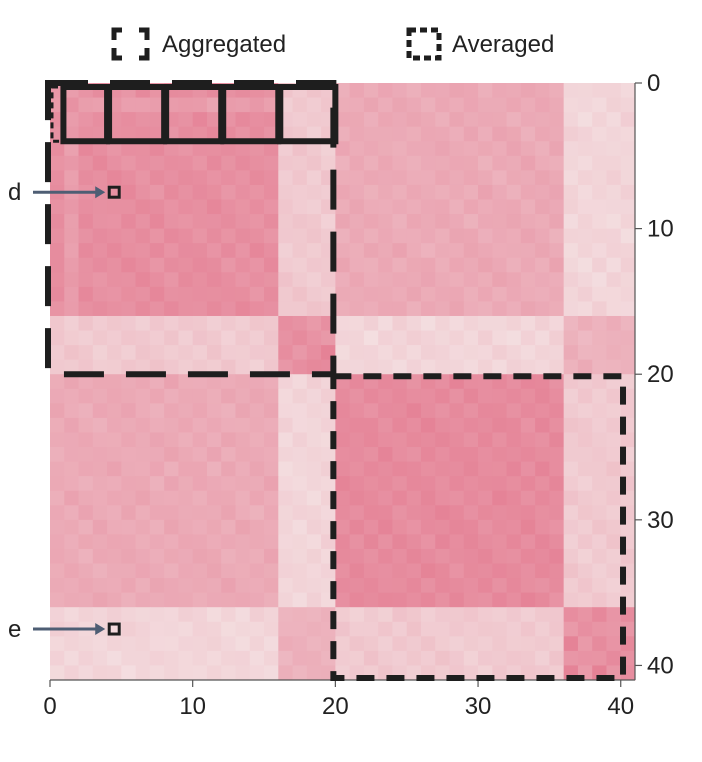  What do you see at coordinates (335, 706) in the screenshot?
I see `x-tick-label: 20` at bounding box center [335, 706].